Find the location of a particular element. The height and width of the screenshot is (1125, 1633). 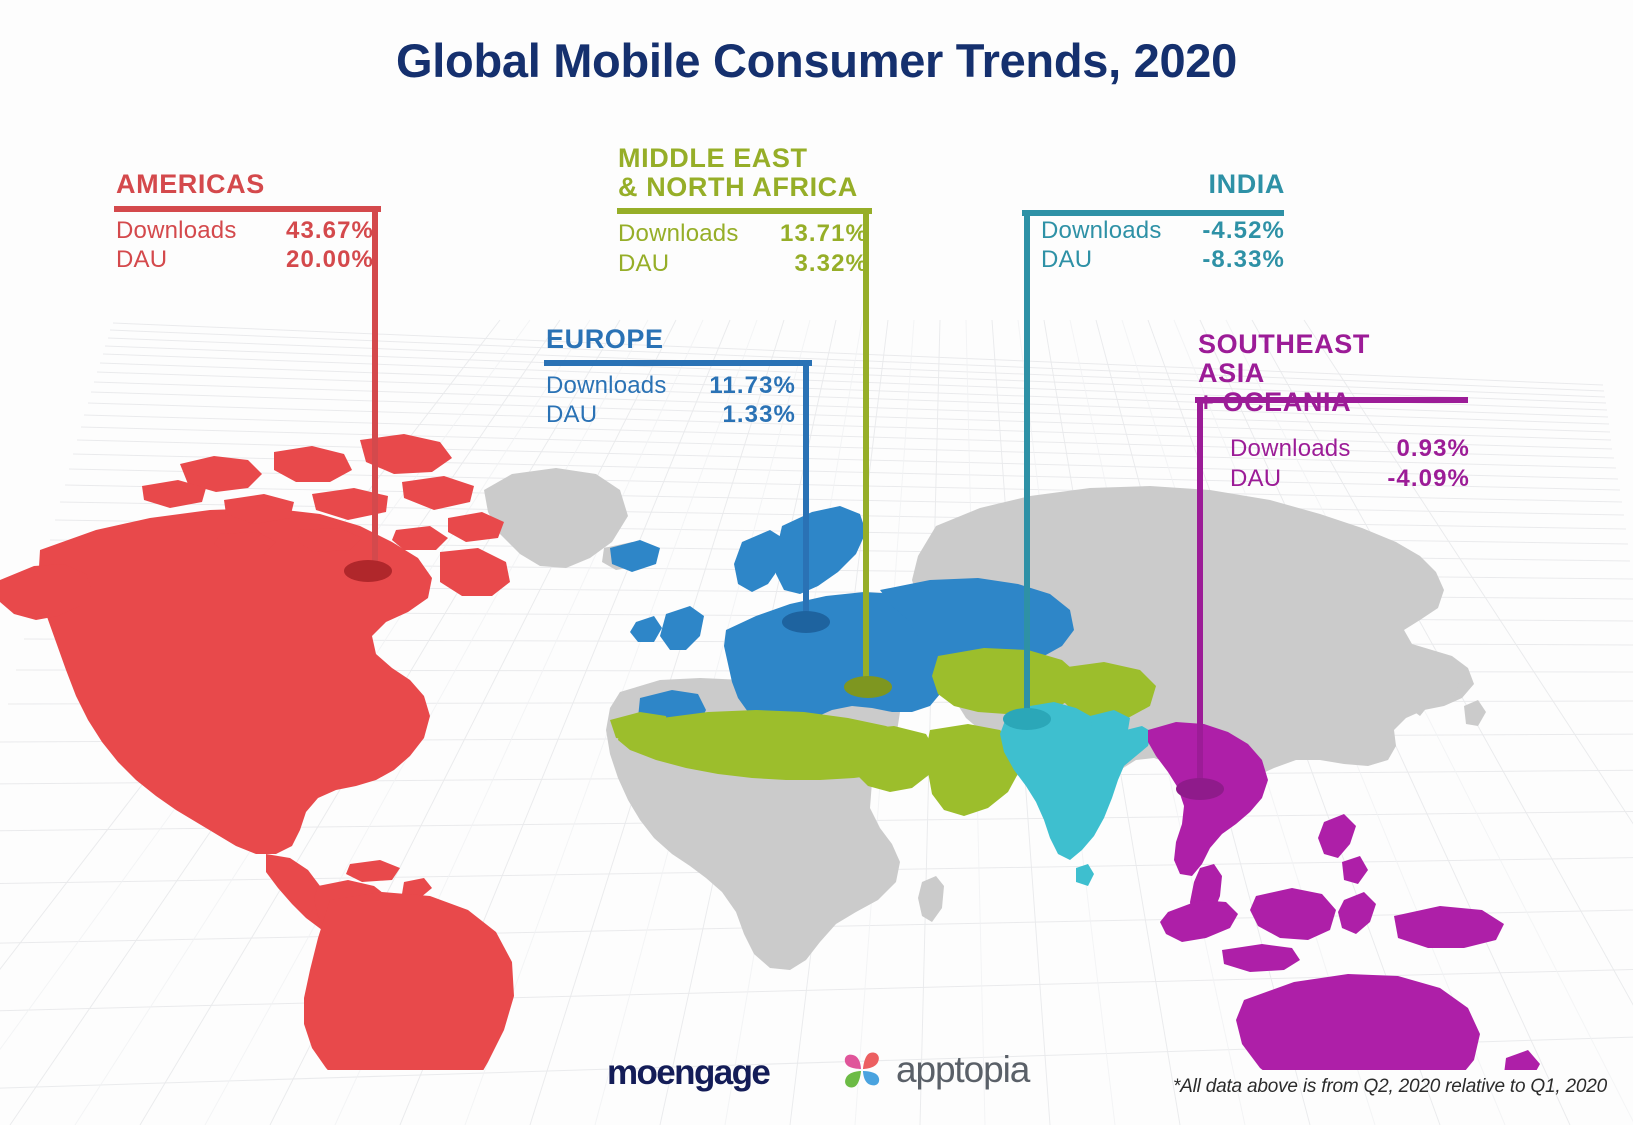

map-pin-mena is located at coordinates (868, 687).